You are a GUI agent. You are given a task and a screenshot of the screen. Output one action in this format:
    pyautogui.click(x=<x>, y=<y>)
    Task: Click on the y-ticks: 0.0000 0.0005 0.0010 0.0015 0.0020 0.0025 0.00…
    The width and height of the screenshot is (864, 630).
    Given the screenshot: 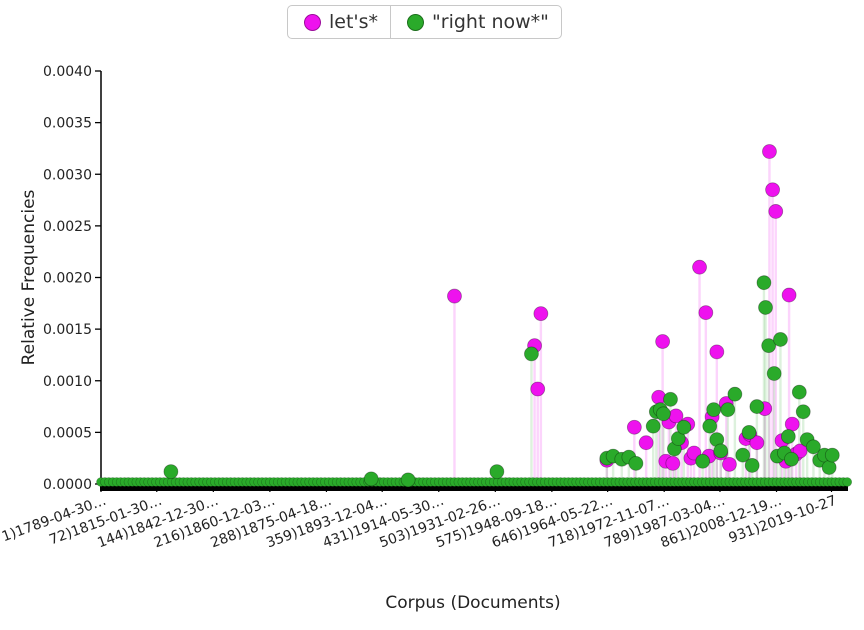 What is the action you would take?
    pyautogui.click(x=72, y=278)
    